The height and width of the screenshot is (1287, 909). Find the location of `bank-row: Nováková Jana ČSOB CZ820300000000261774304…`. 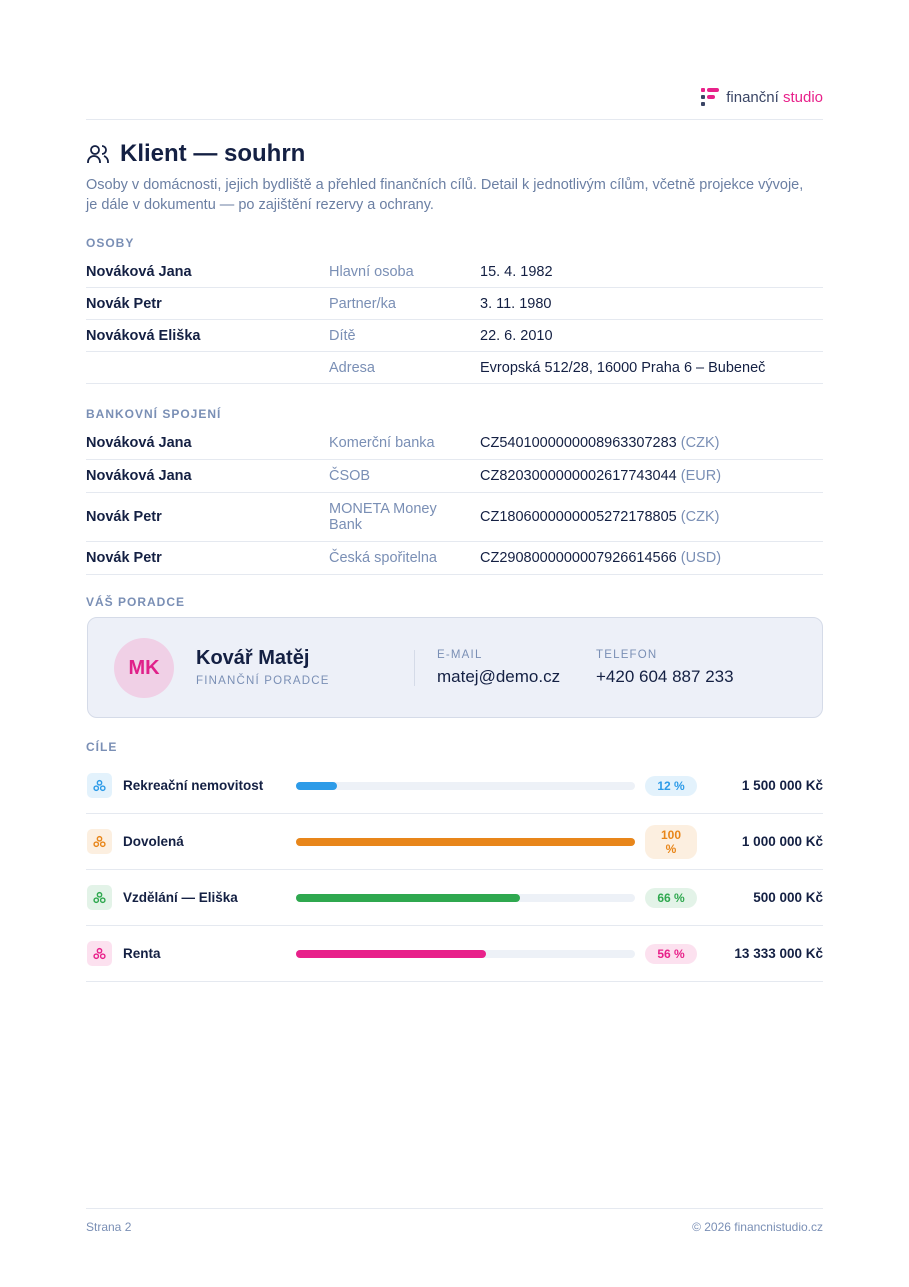

bank-row: Nováková Jana ČSOB CZ820300000000261774304… is located at coordinates (454, 476).